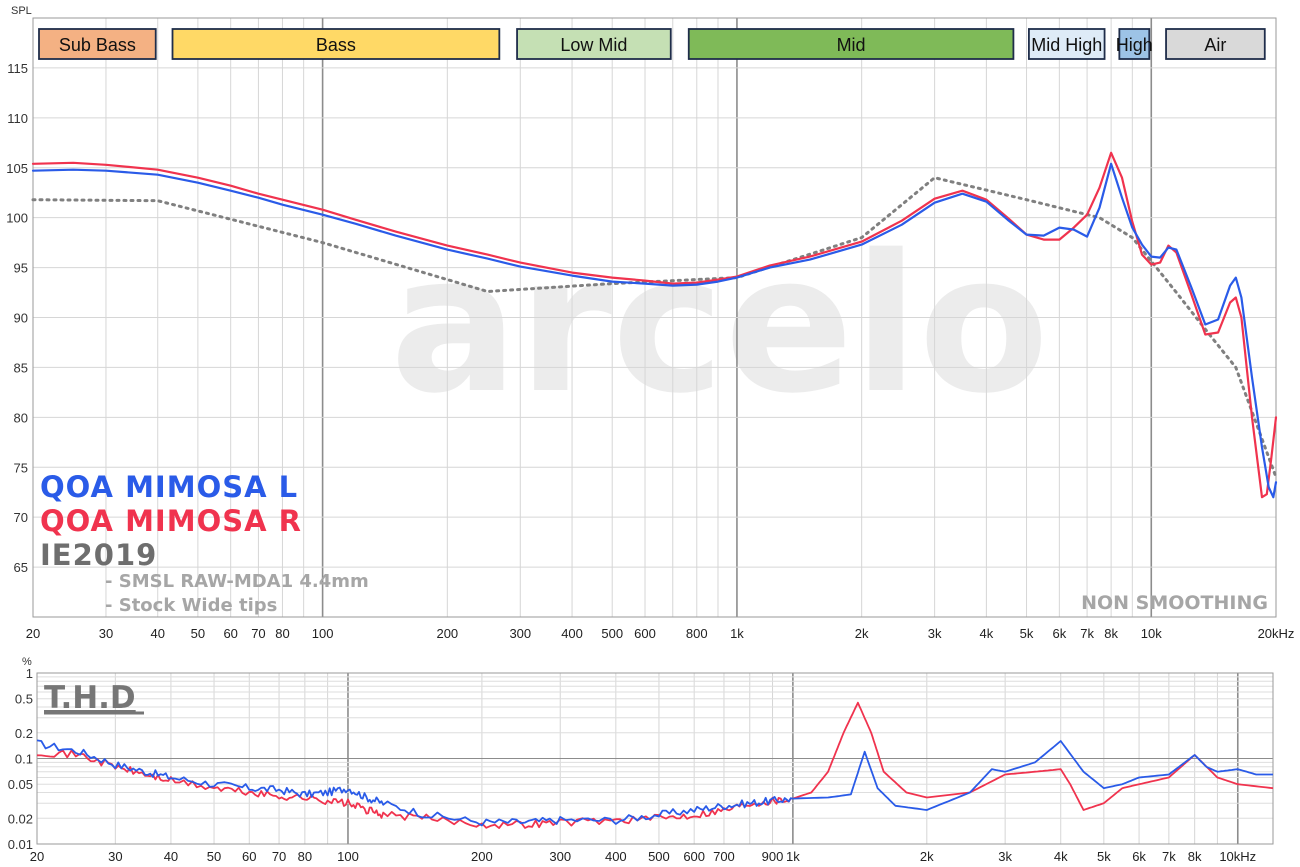 The height and width of the screenshot is (867, 1300). What do you see at coordinates (697, 633) in the screenshot?
I see `x-tick-label: 800` at bounding box center [697, 633].